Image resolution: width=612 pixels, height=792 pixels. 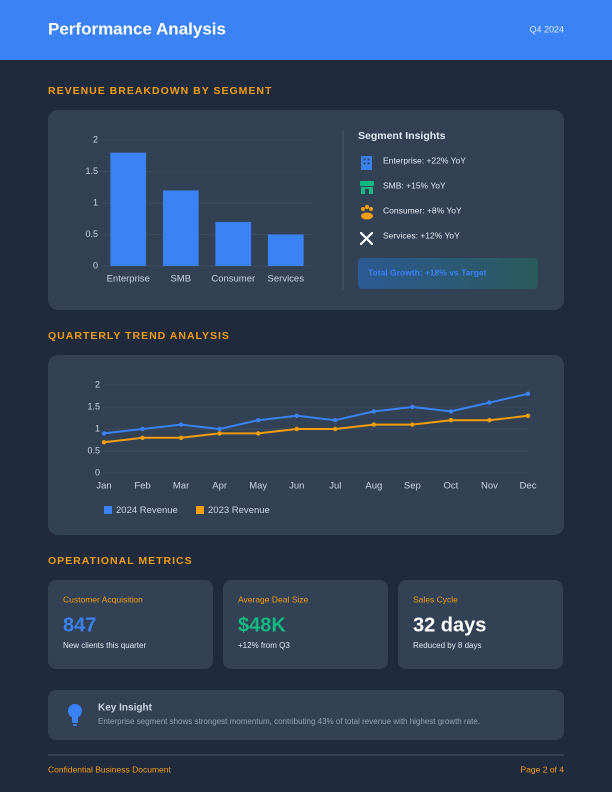 I want to click on x-tick-label: Jan, so click(x=103, y=486).